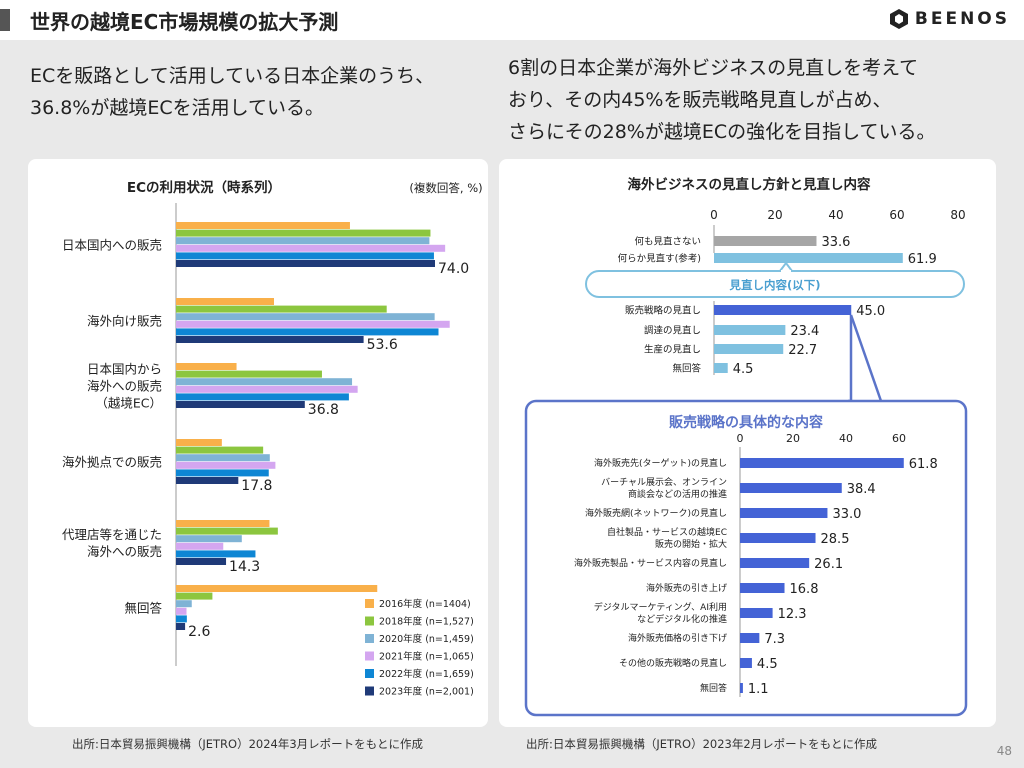 This screenshot has height=768, width=1024. I want to click on logo-text: BEENOS, so click(962, 19).